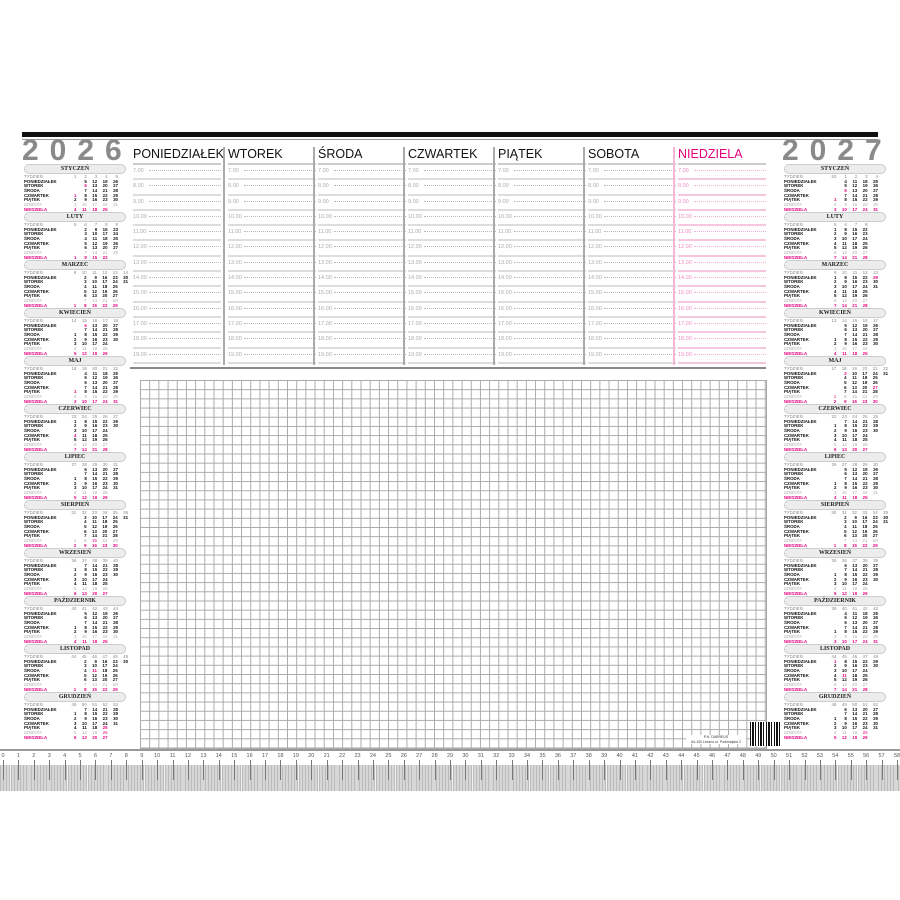 Image resolution: width=900 pixels, height=900 pixels. I want to click on time-label: 9.00, so click(413, 201).